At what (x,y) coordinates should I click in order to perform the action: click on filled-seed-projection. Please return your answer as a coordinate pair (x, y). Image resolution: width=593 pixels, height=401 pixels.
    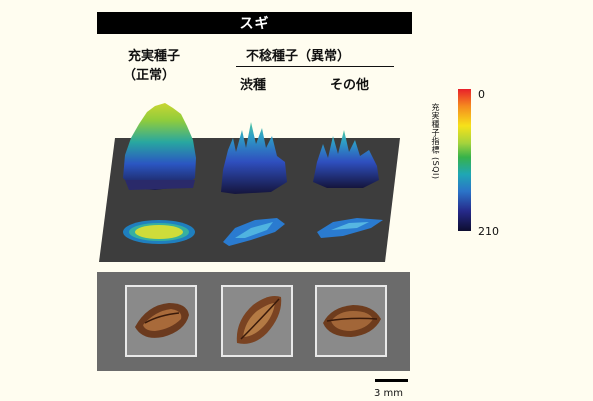
    Looking at the image, I should click on (159, 232).